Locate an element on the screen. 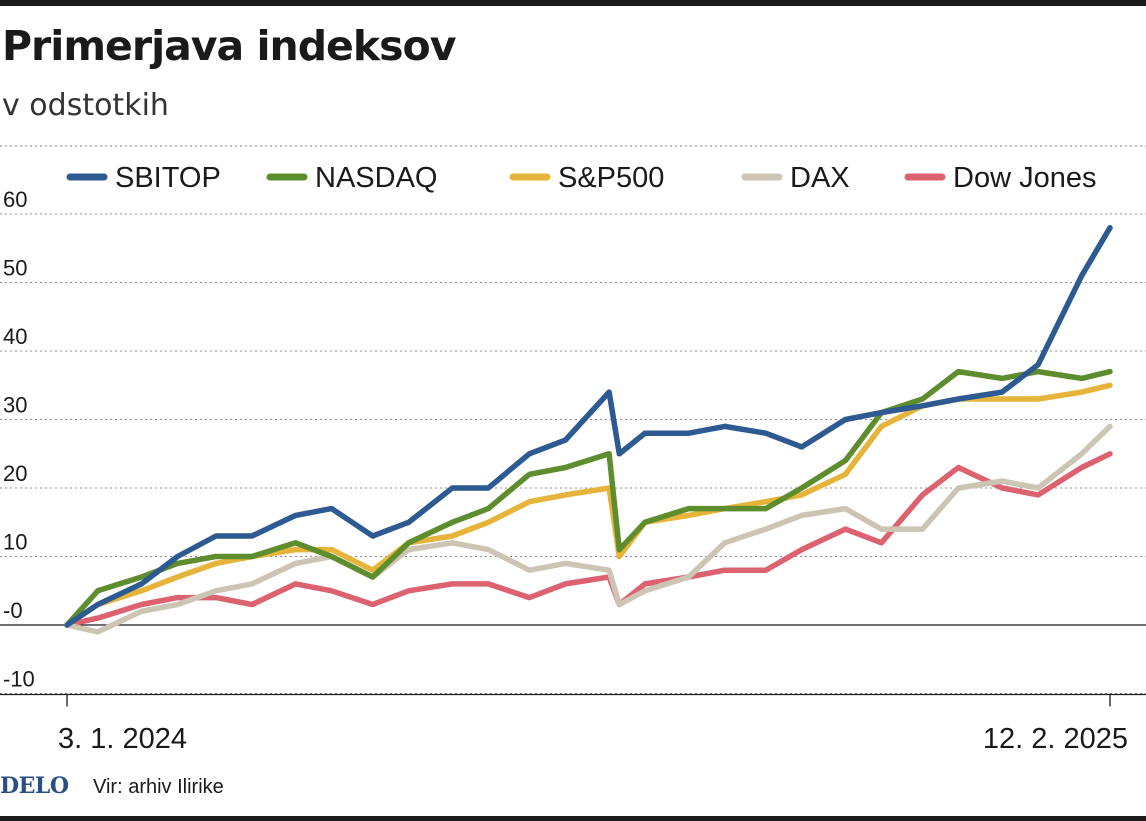 Image resolution: width=1146 pixels, height=821 pixels. legend-label-dax: DAX is located at coordinates (820, 178).